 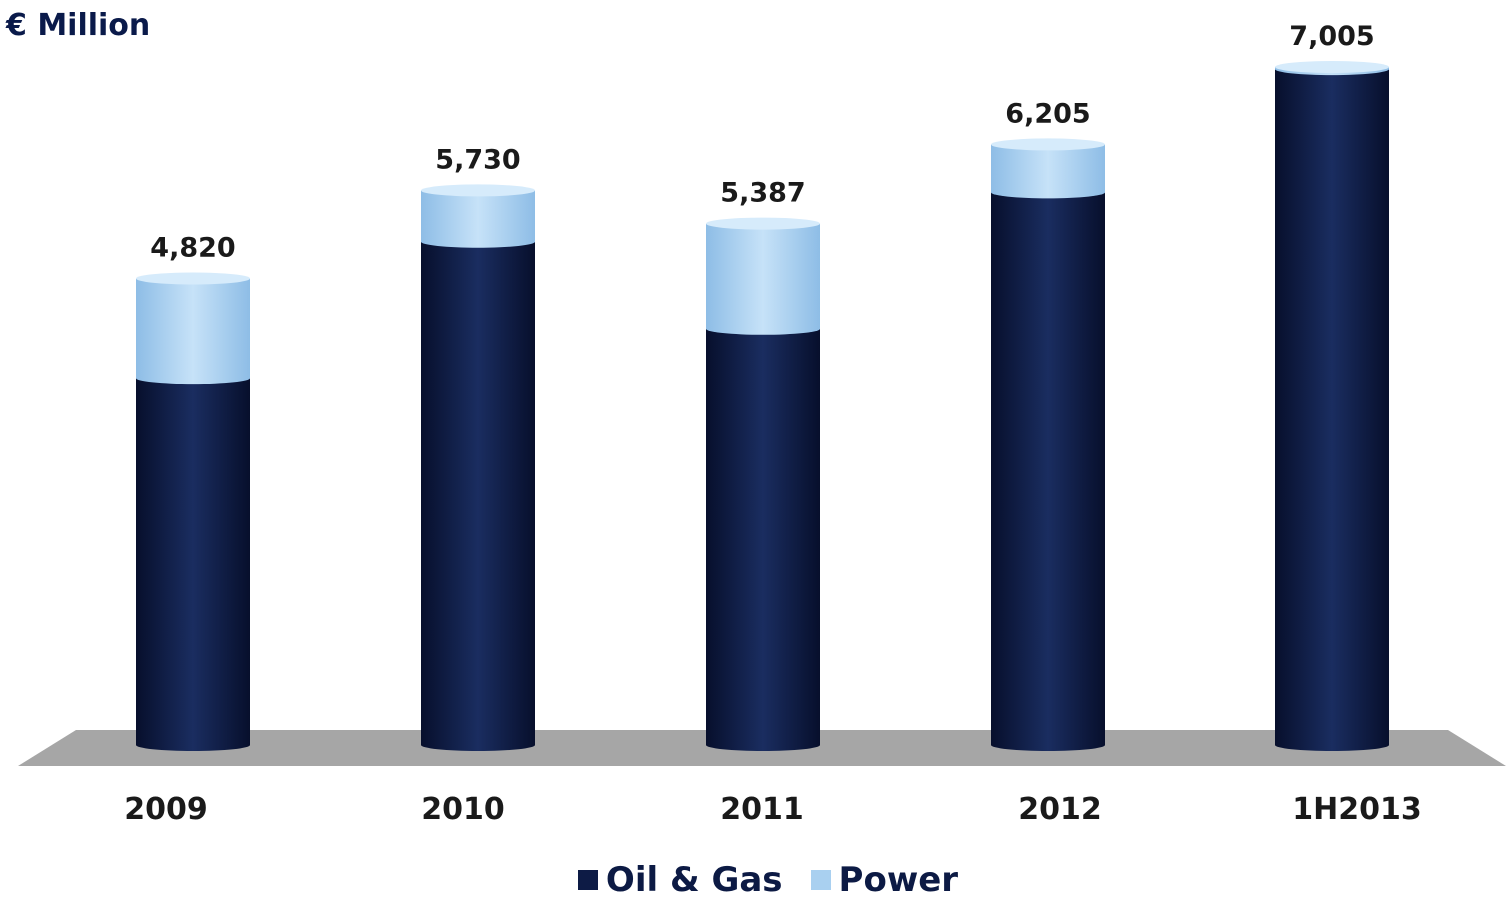 I want to click on bar-oil-gas-2010, so click(x=478, y=496).